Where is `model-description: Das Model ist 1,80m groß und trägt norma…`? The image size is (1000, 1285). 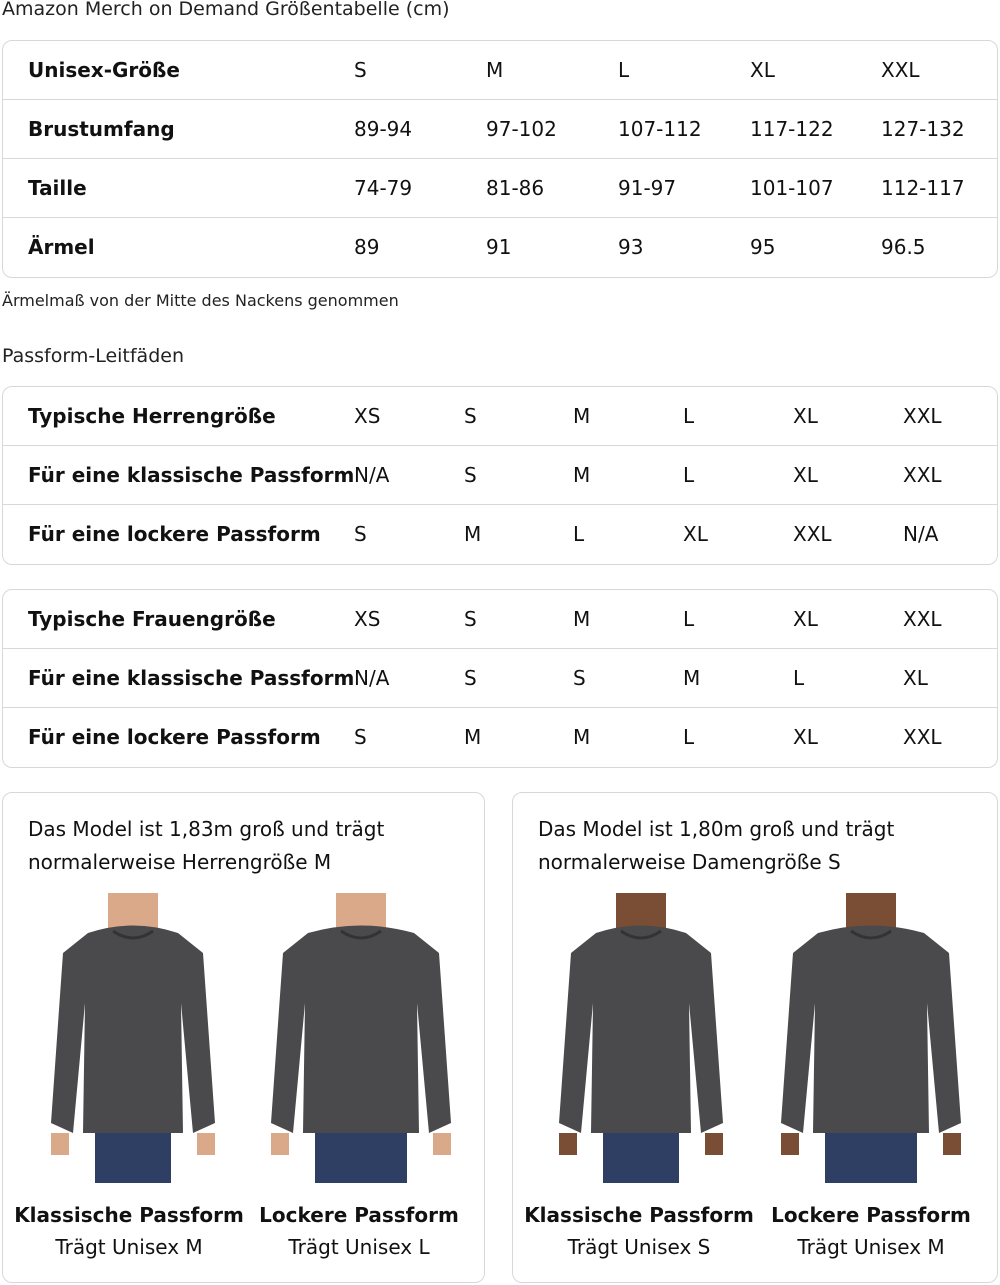 model-description: Das Model ist 1,80m groß und trägt norma… is located at coordinates (716, 846).